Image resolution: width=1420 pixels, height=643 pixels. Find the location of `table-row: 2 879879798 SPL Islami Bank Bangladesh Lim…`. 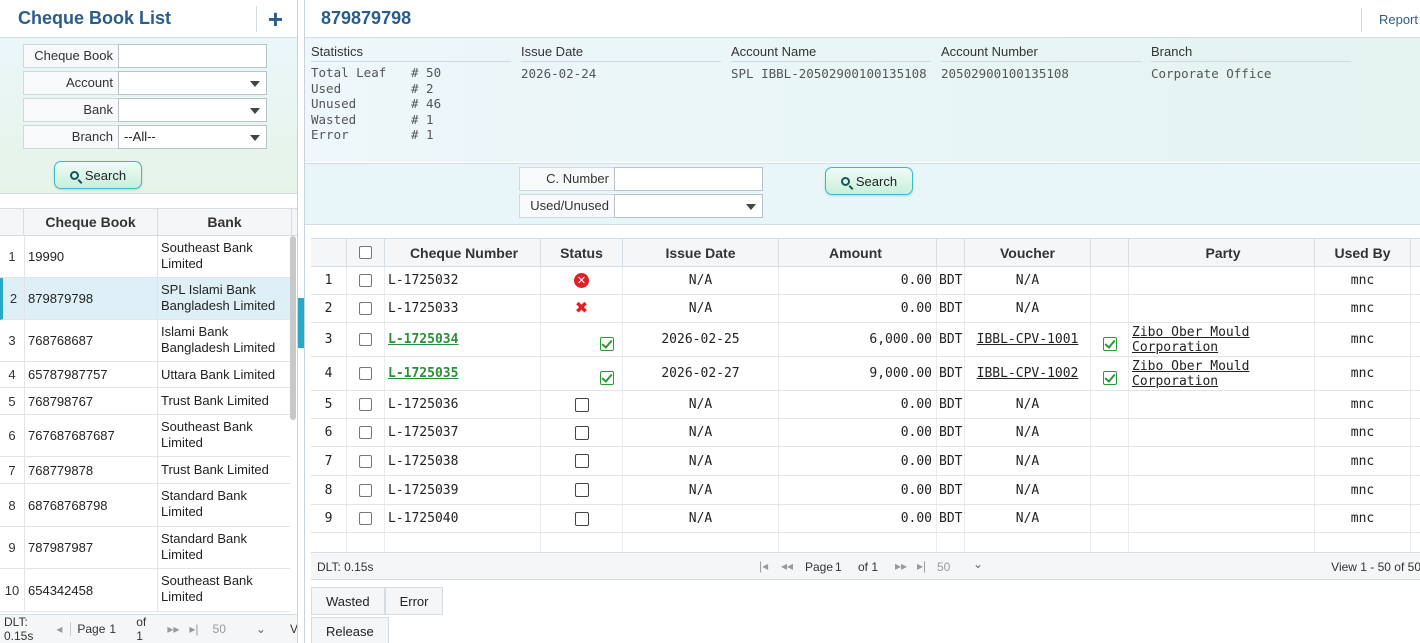

table-row: 2 879879798 SPL Islami Bank Bangladesh Lim… is located at coordinates (145, 299).